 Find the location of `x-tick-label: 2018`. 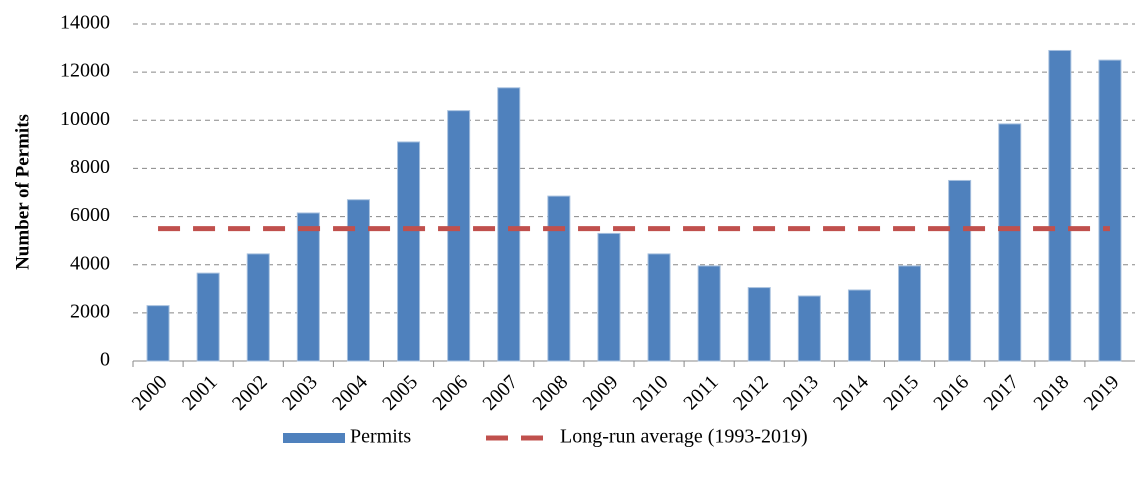

x-tick-label: 2018 is located at coordinates (1052, 393).